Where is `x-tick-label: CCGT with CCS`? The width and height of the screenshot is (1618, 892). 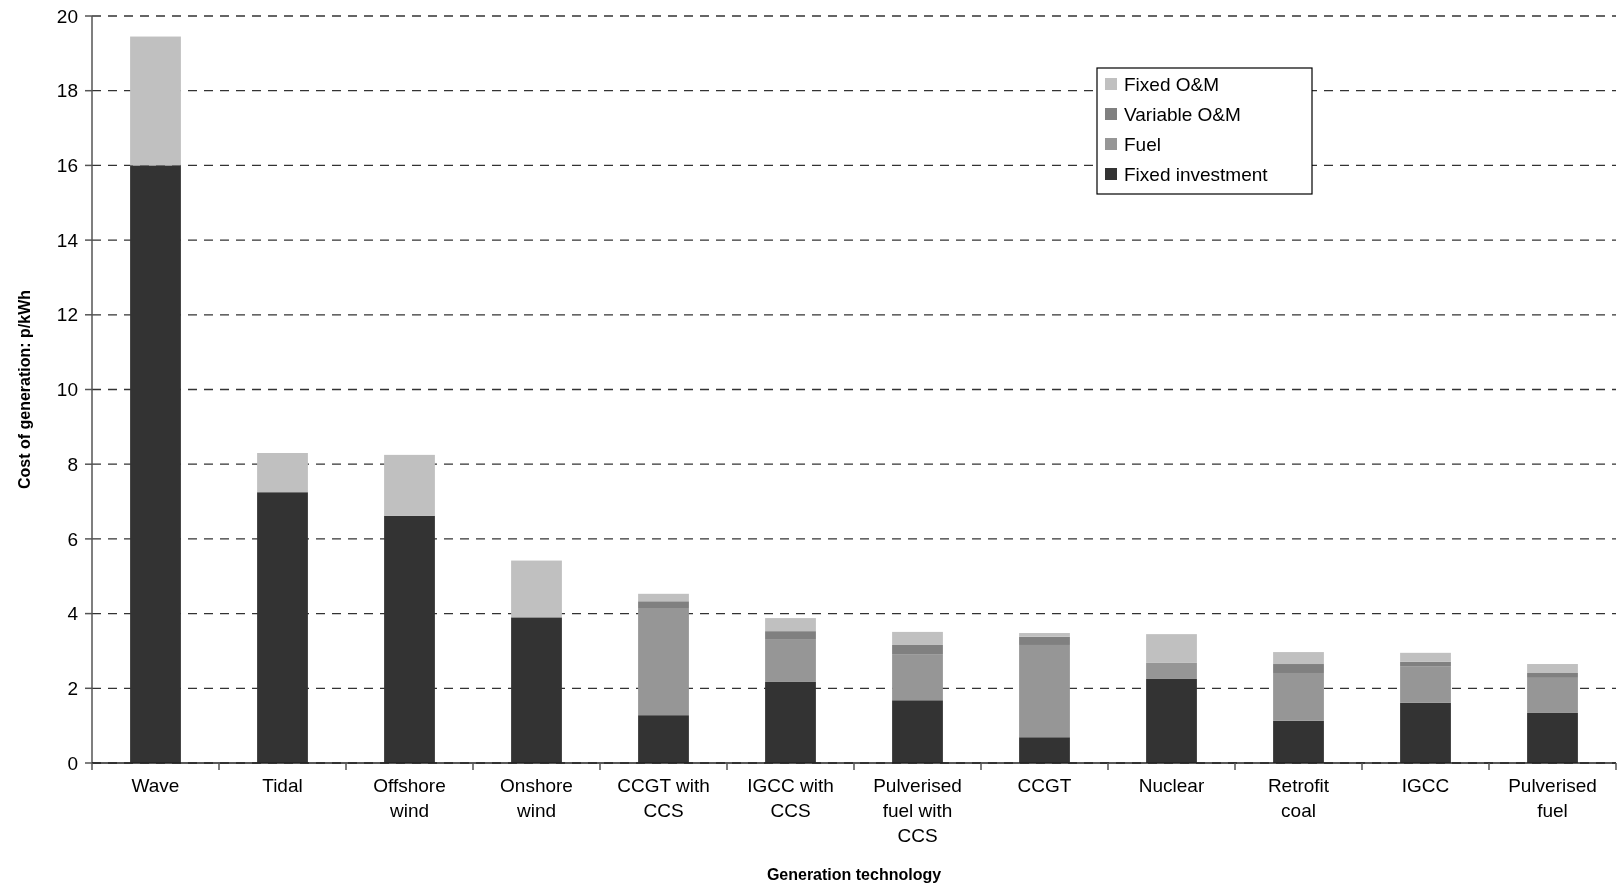 x-tick-label: CCGT with CCS is located at coordinates (663, 798).